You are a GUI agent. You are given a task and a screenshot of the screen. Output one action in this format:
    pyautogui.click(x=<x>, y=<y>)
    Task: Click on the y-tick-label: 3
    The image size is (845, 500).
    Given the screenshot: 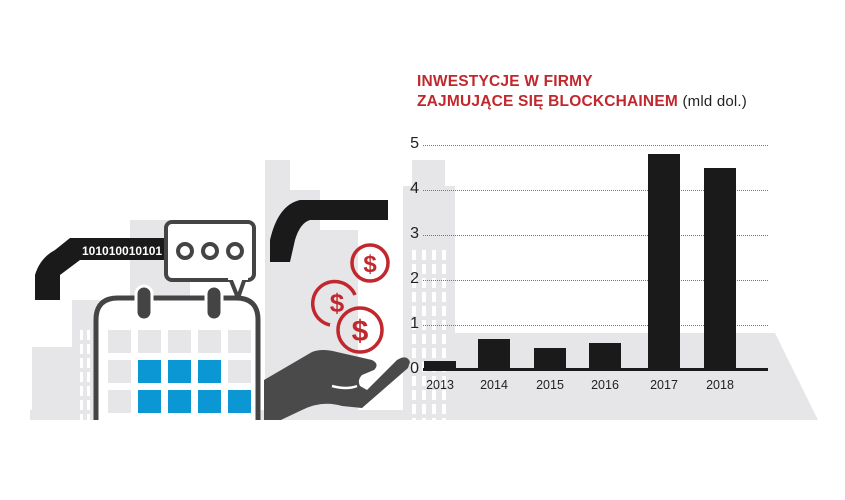 What is the action you would take?
    pyautogui.click(x=414, y=233)
    